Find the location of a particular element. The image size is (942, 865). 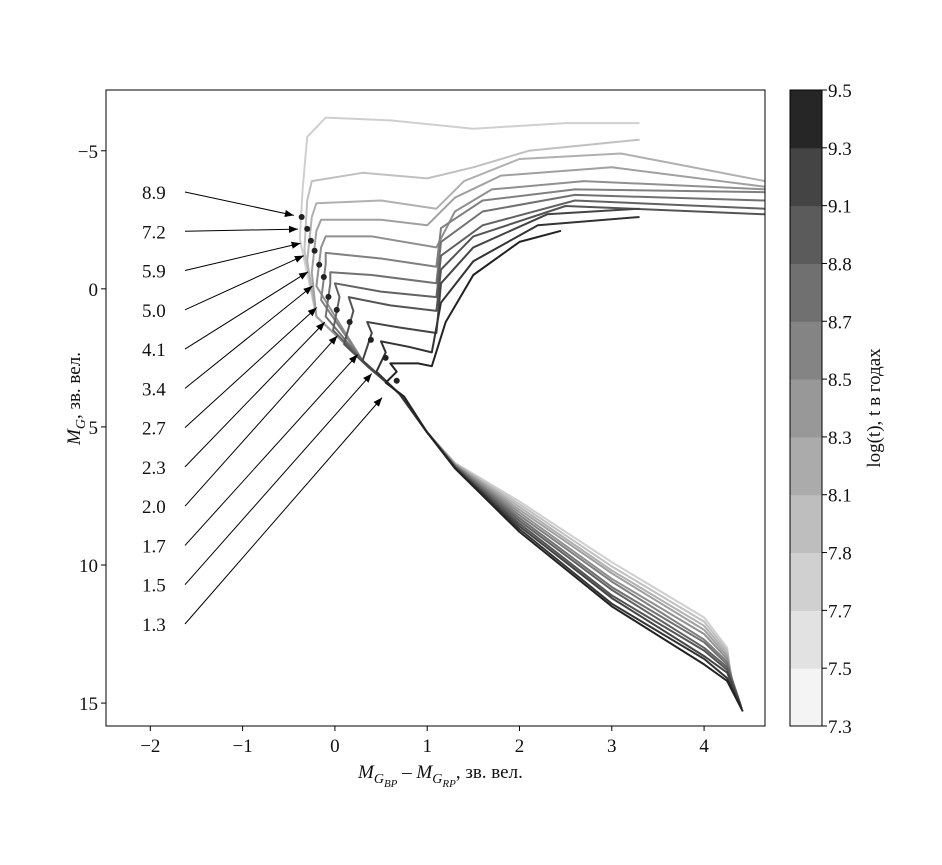

x-tick-label: 0 is located at coordinates (335, 746).